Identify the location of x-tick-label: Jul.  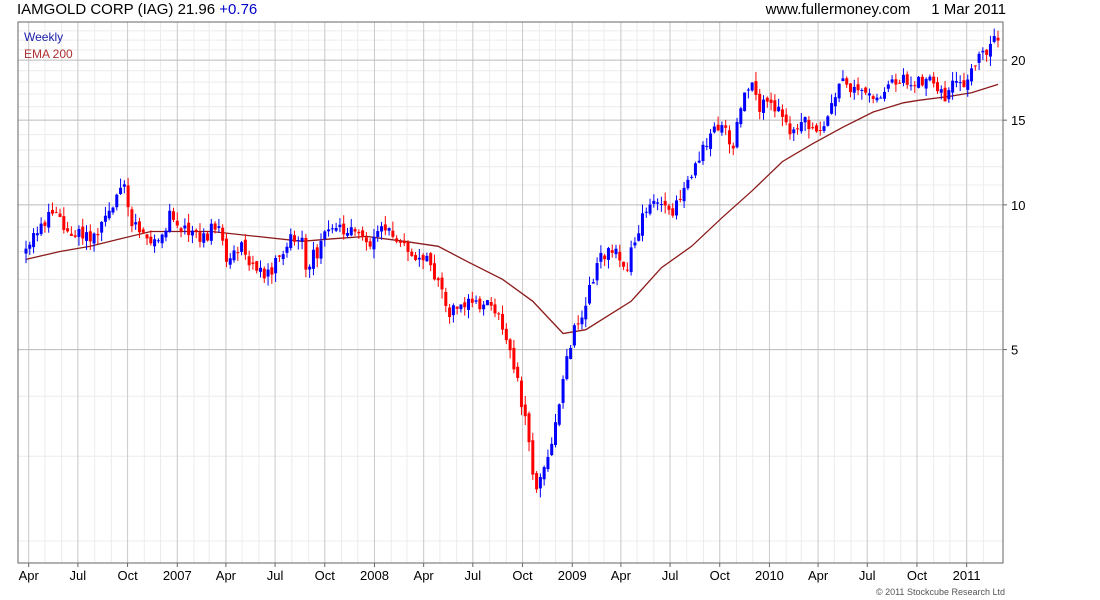
(473, 575).